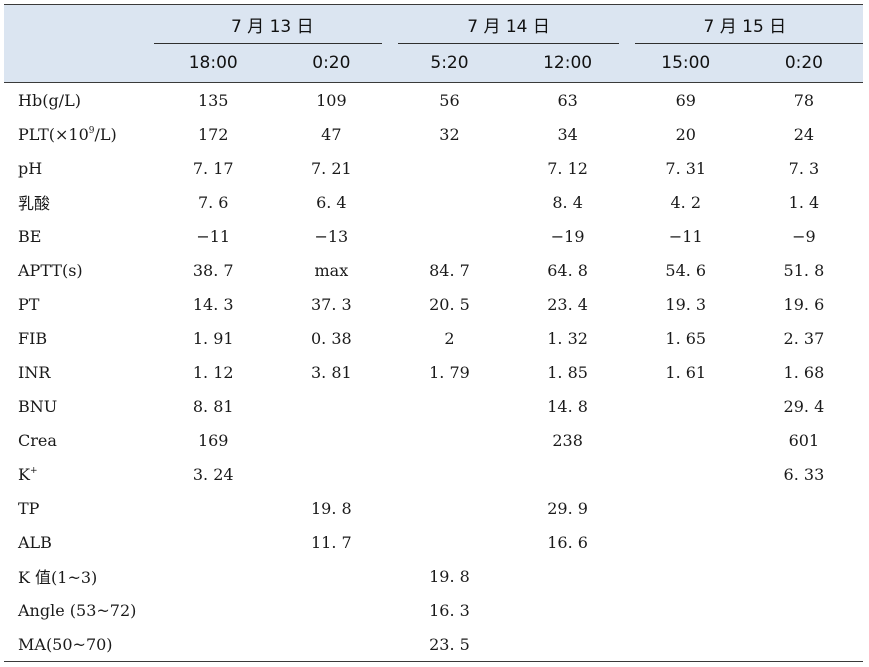 Image resolution: width=869 pixels, height=667 pixels. What do you see at coordinates (331, 542) in the screenshot?
I see `table-cell: 11. 7` at bounding box center [331, 542].